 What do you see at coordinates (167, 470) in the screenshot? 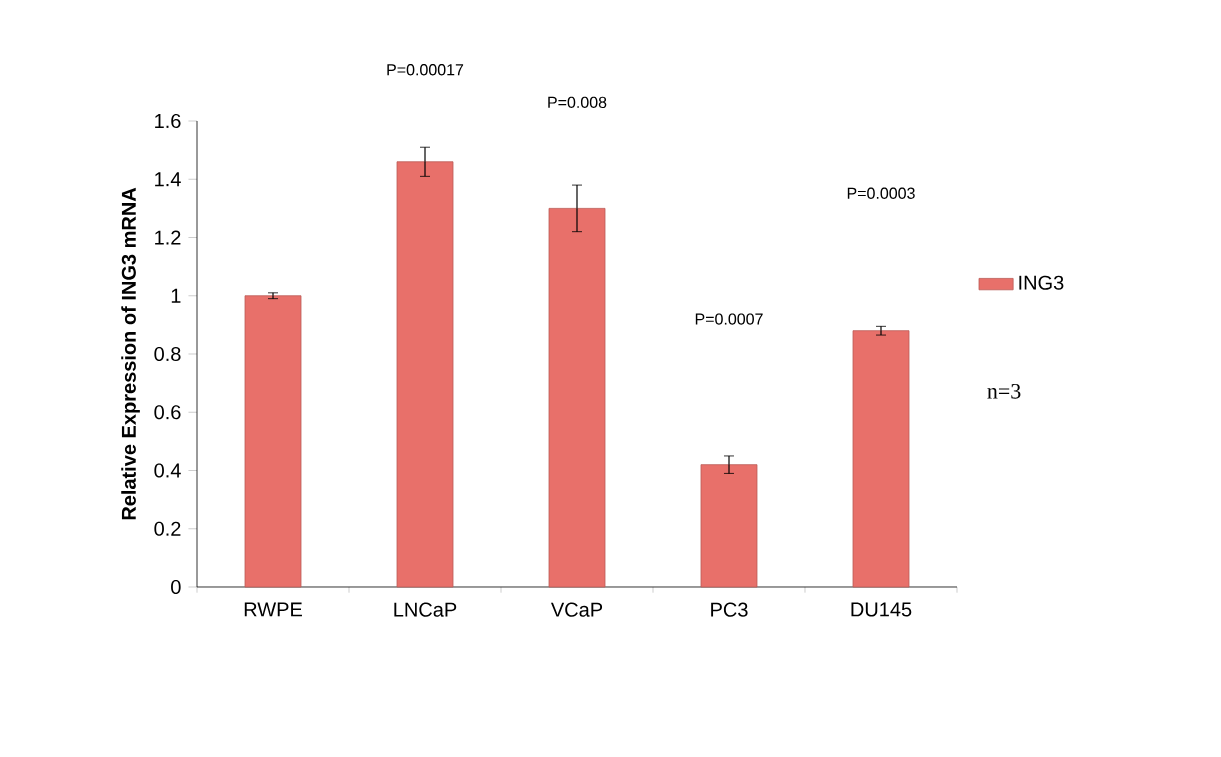
I see `y-tick-label: 0.4` at bounding box center [167, 470].